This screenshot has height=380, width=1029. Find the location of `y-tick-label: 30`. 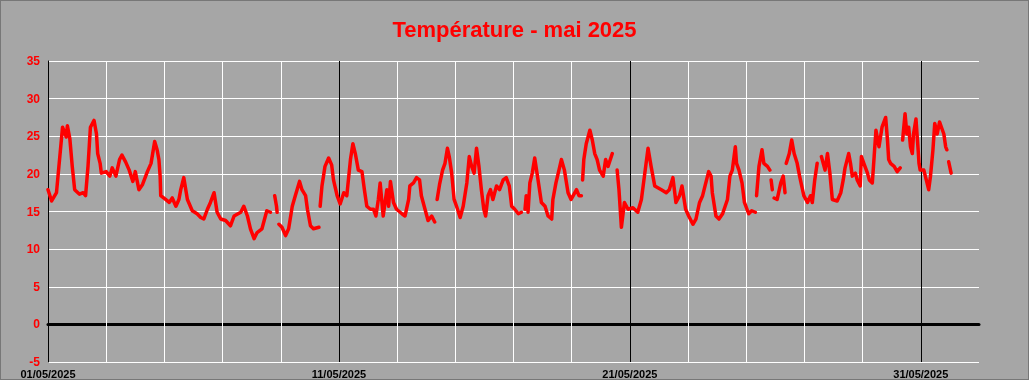

y-tick-label: 30 is located at coordinates (33, 98).